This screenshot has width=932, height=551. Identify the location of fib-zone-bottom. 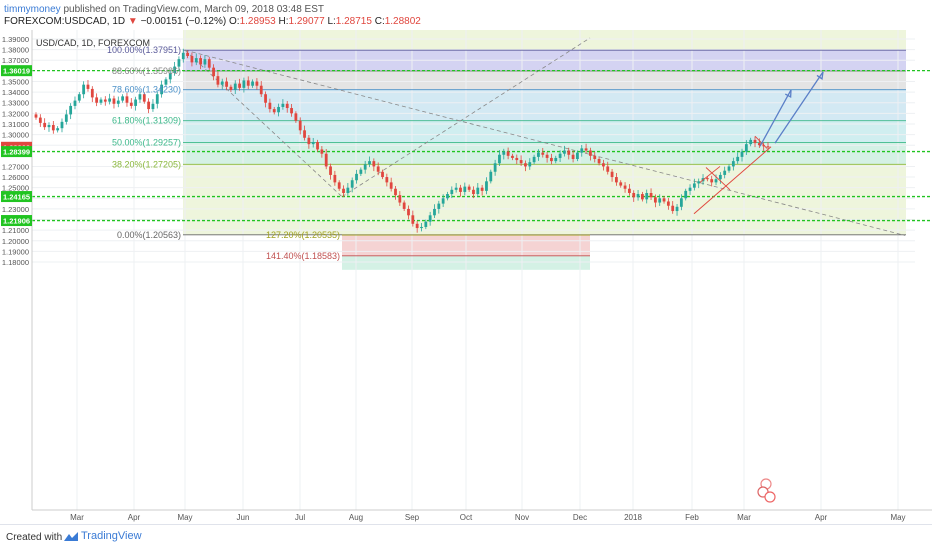
(544, 199).